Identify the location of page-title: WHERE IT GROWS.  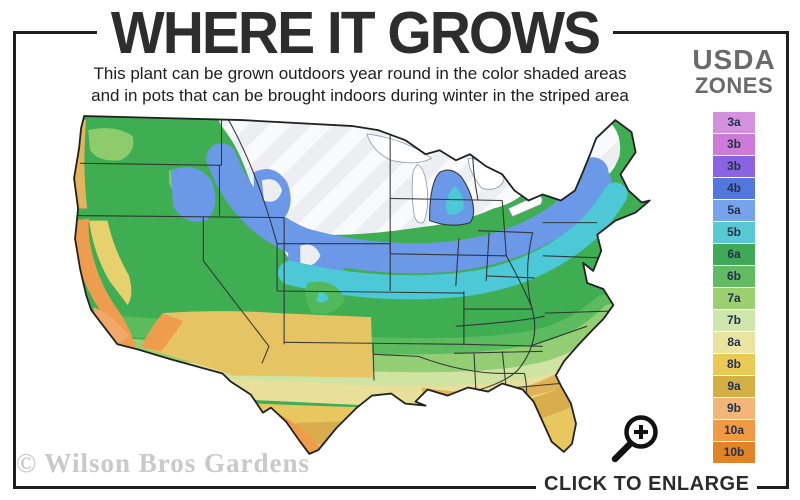
(355, 34).